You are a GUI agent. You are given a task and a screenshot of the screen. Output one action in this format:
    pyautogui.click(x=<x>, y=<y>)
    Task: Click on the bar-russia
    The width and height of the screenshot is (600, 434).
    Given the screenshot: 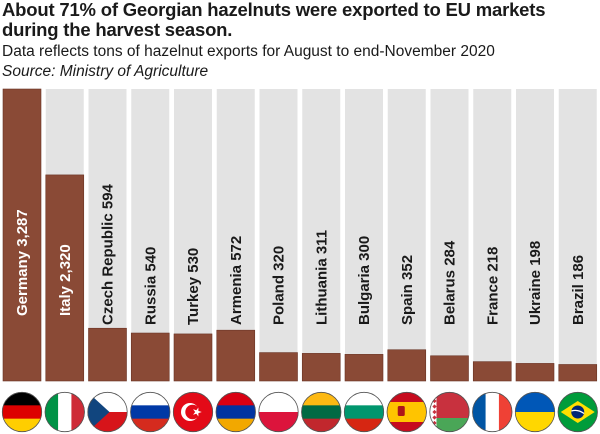 What is the action you would take?
    pyautogui.click(x=150, y=357)
    